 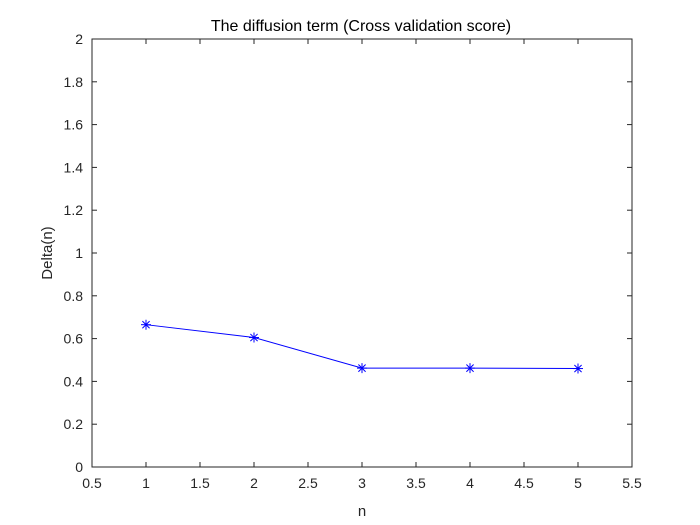 I want to click on y-tick-label: 1.8, so click(x=74, y=82).